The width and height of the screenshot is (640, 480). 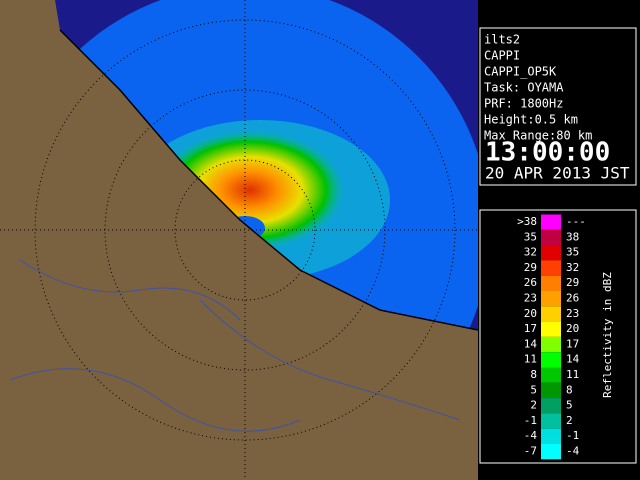 What do you see at coordinates (531, 343) in the screenshot?
I see `legend-low: 14` at bounding box center [531, 343].